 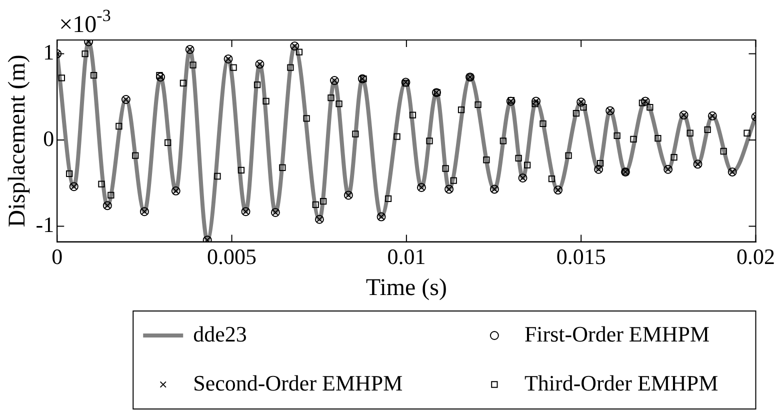 I want to click on x-tick-label: 0.005, so click(x=232, y=256).